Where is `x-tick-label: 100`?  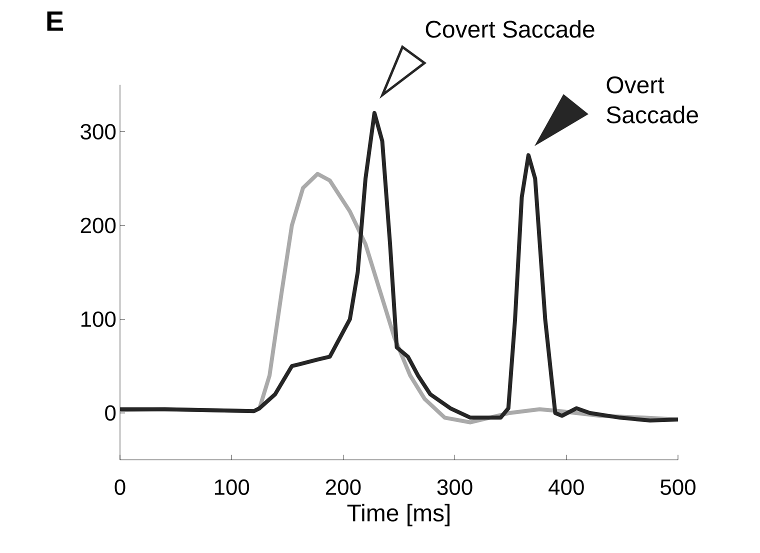
x-tick-label: 100 is located at coordinates (232, 487).